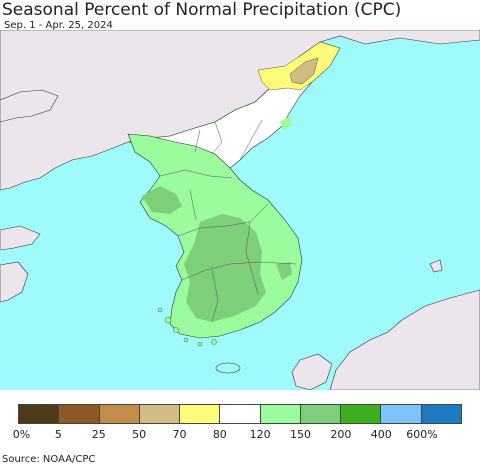  Describe the element at coordinates (179, 434) in the screenshot. I see `legend-tick-label: 70` at that location.